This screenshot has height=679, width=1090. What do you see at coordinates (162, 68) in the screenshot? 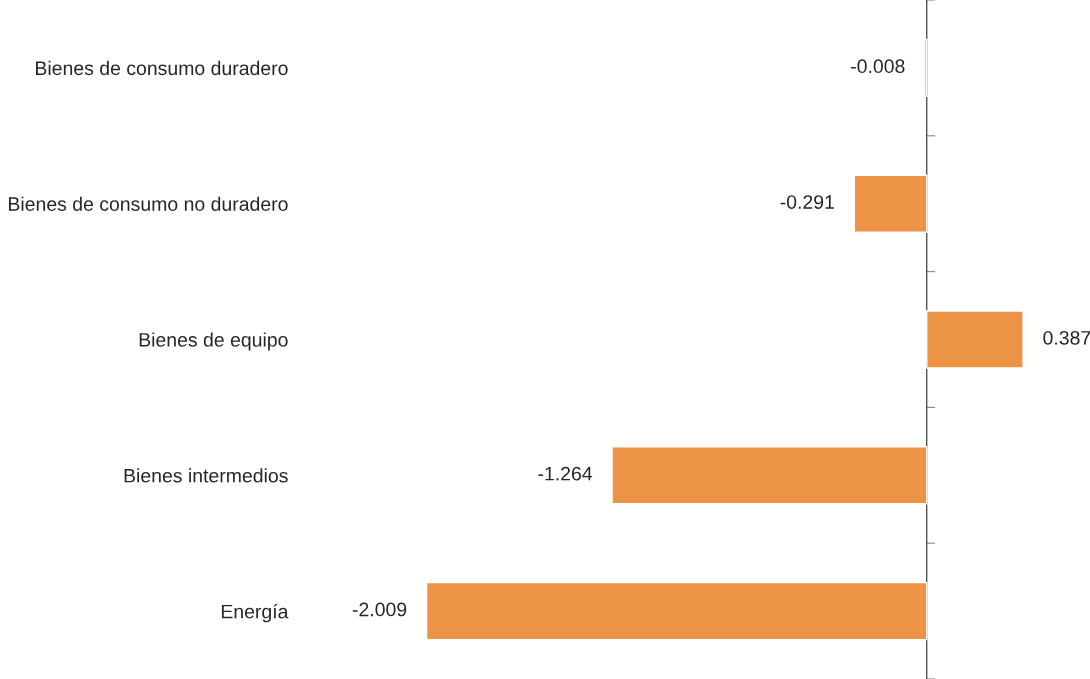
I see `y-tick-label: Bienes de consumo duradero` at bounding box center [162, 68].